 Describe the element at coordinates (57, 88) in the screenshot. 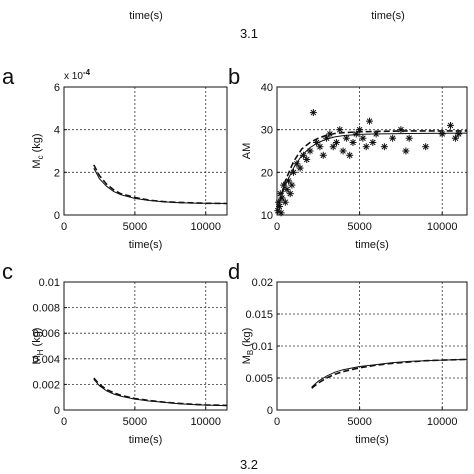

I see `y-tick-label: 6` at that location.